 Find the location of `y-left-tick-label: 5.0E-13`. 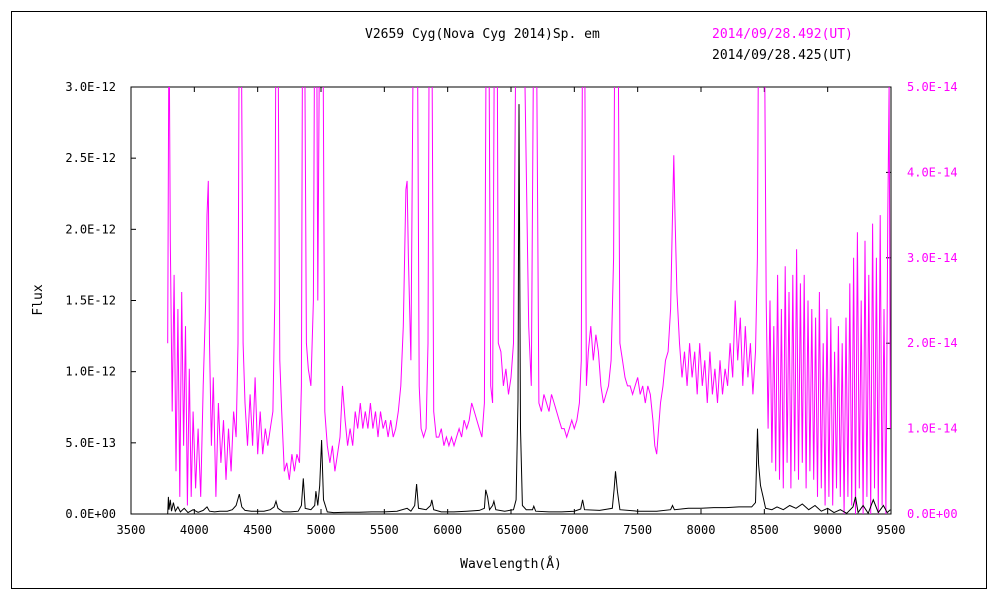

y-left-tick-label: 5.0E-13 is located at coordinates (90, 443).